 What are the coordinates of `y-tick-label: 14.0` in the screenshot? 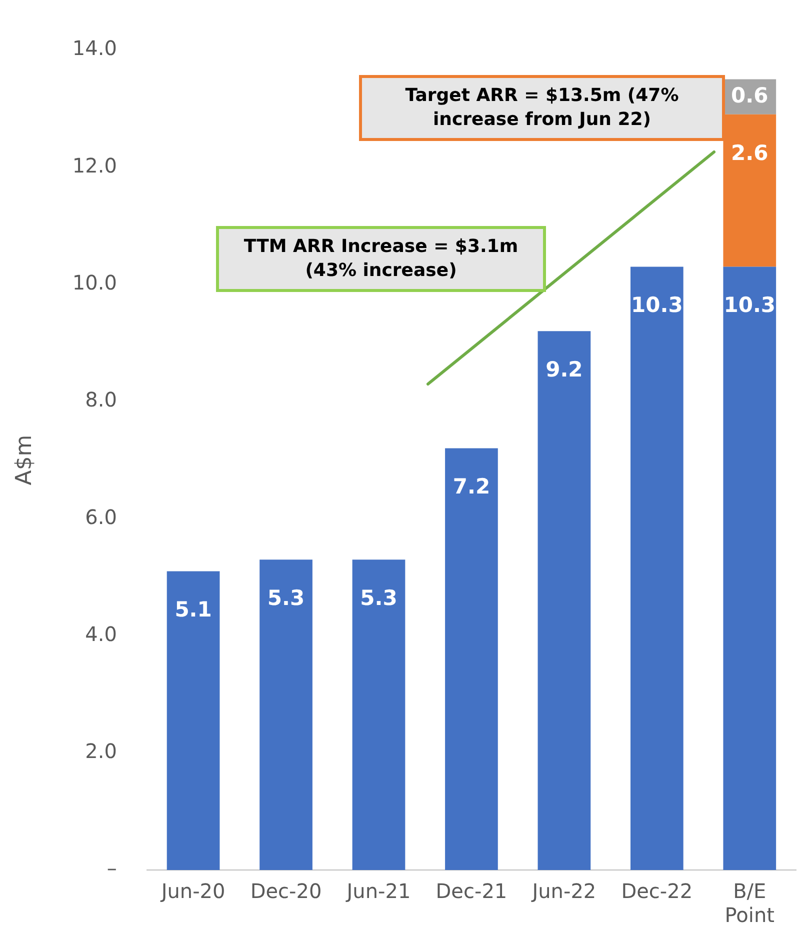 It's located at (94, 48).